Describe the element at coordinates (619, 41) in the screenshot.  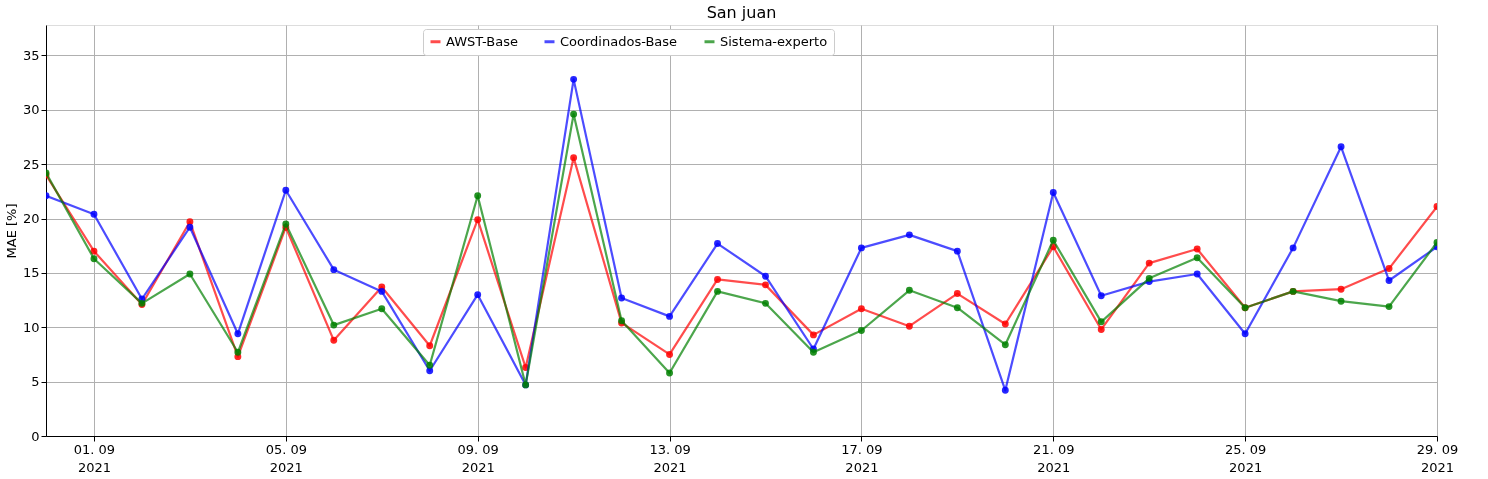
I see `legend-label: Coordinados-Base` at that location.